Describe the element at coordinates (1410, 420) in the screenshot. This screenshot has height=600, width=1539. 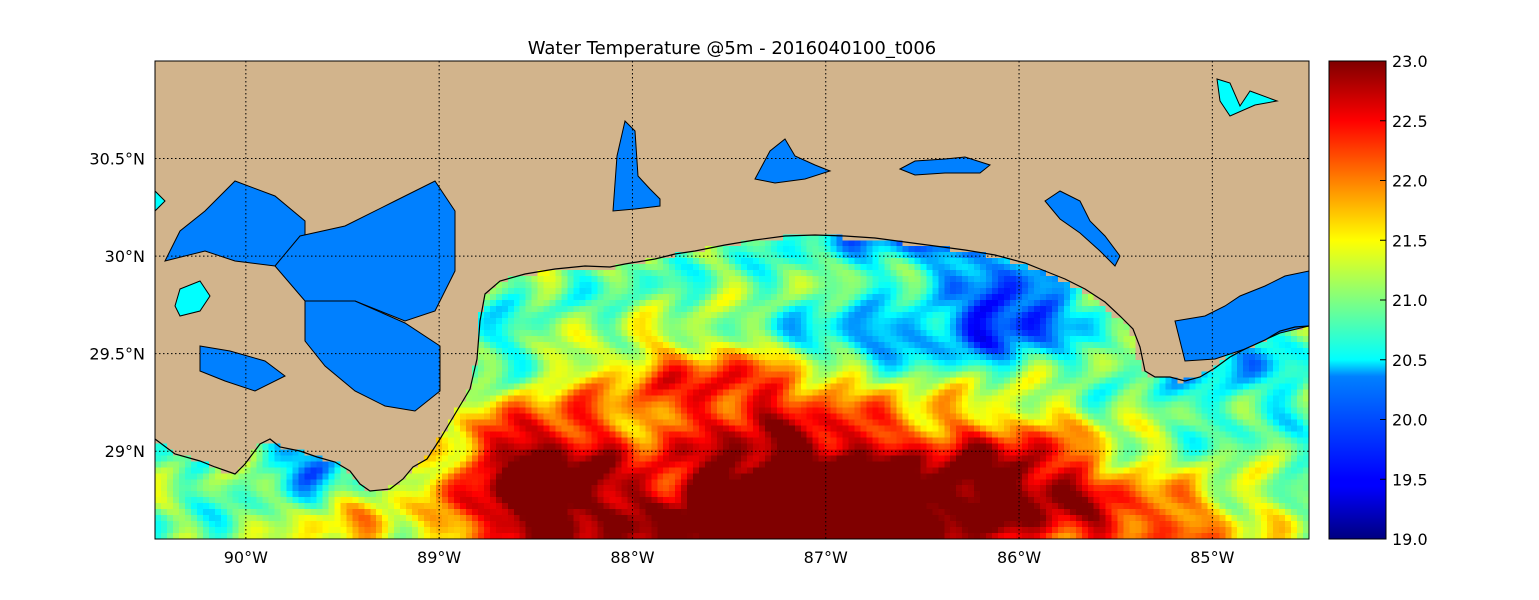
I see `colorbar-tick-label: 20.0` at that location.